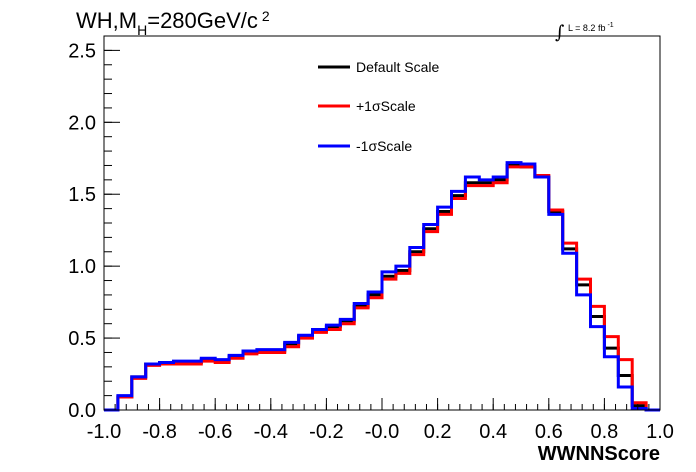  What do you see at coordinates (271, 432) in the screenshot?
I see `x-tick-label: -0.4` at bounding box center [271, 432].